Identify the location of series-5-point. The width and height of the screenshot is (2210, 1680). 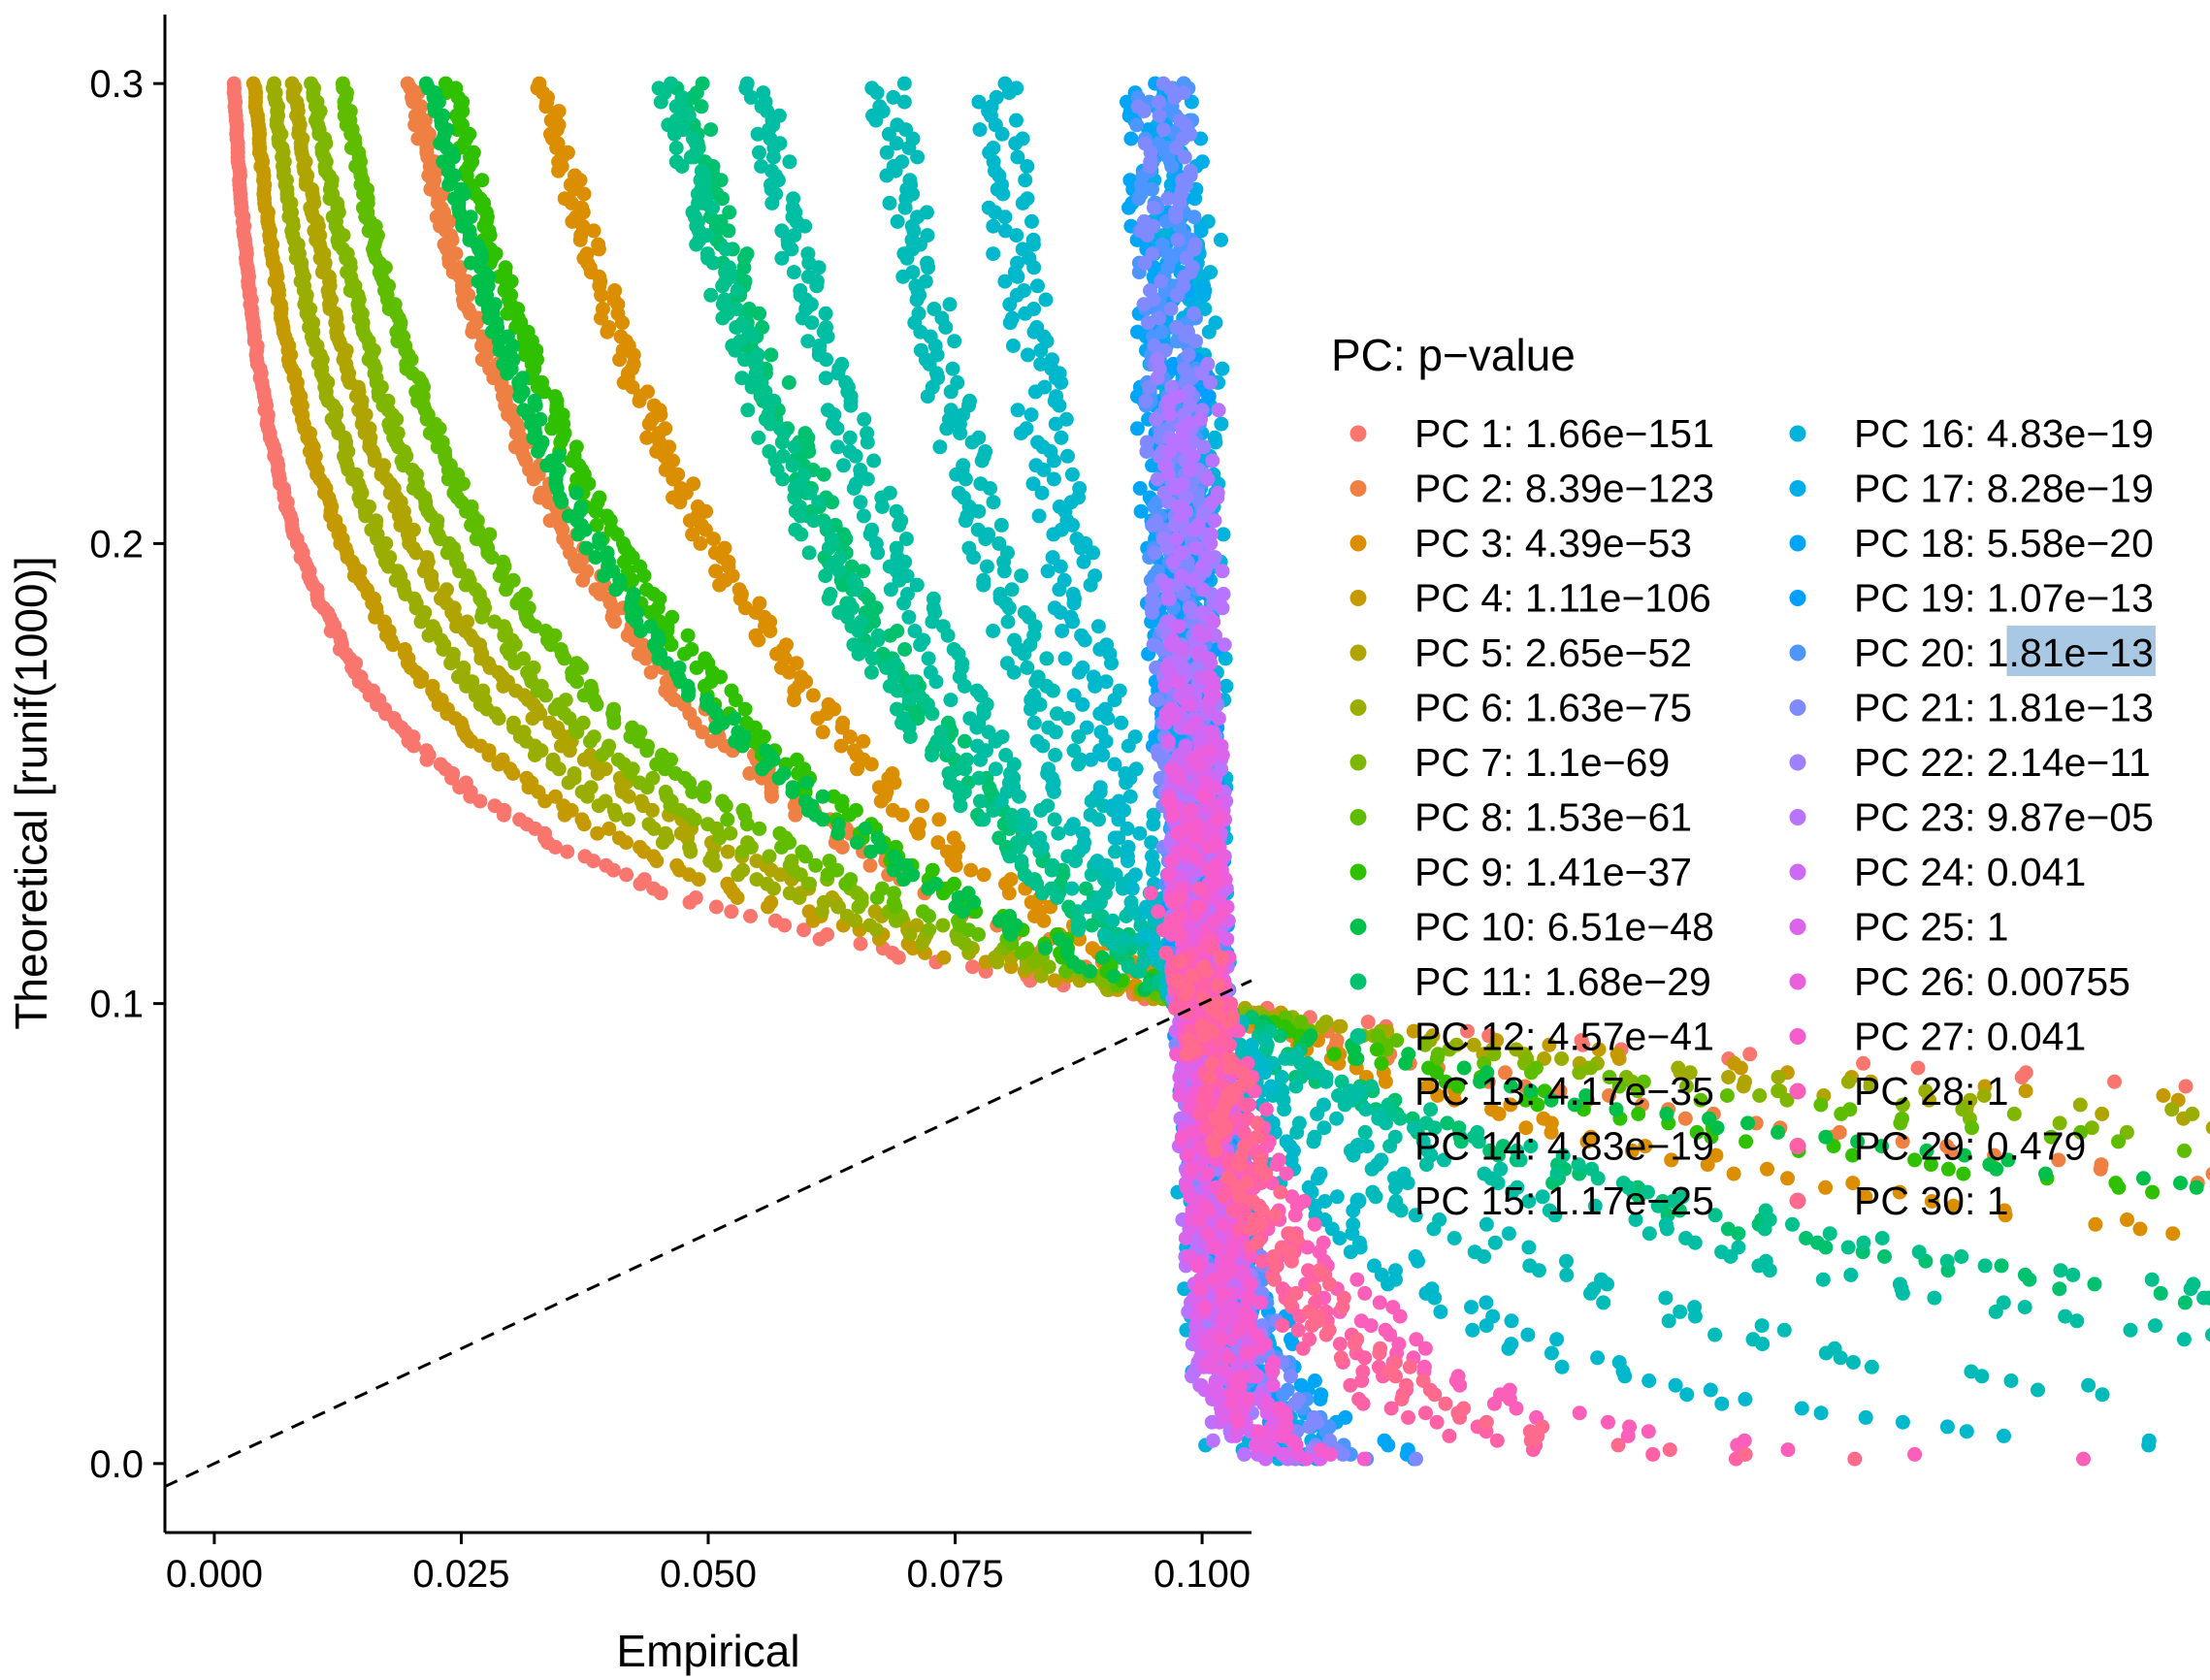
(292, 83).